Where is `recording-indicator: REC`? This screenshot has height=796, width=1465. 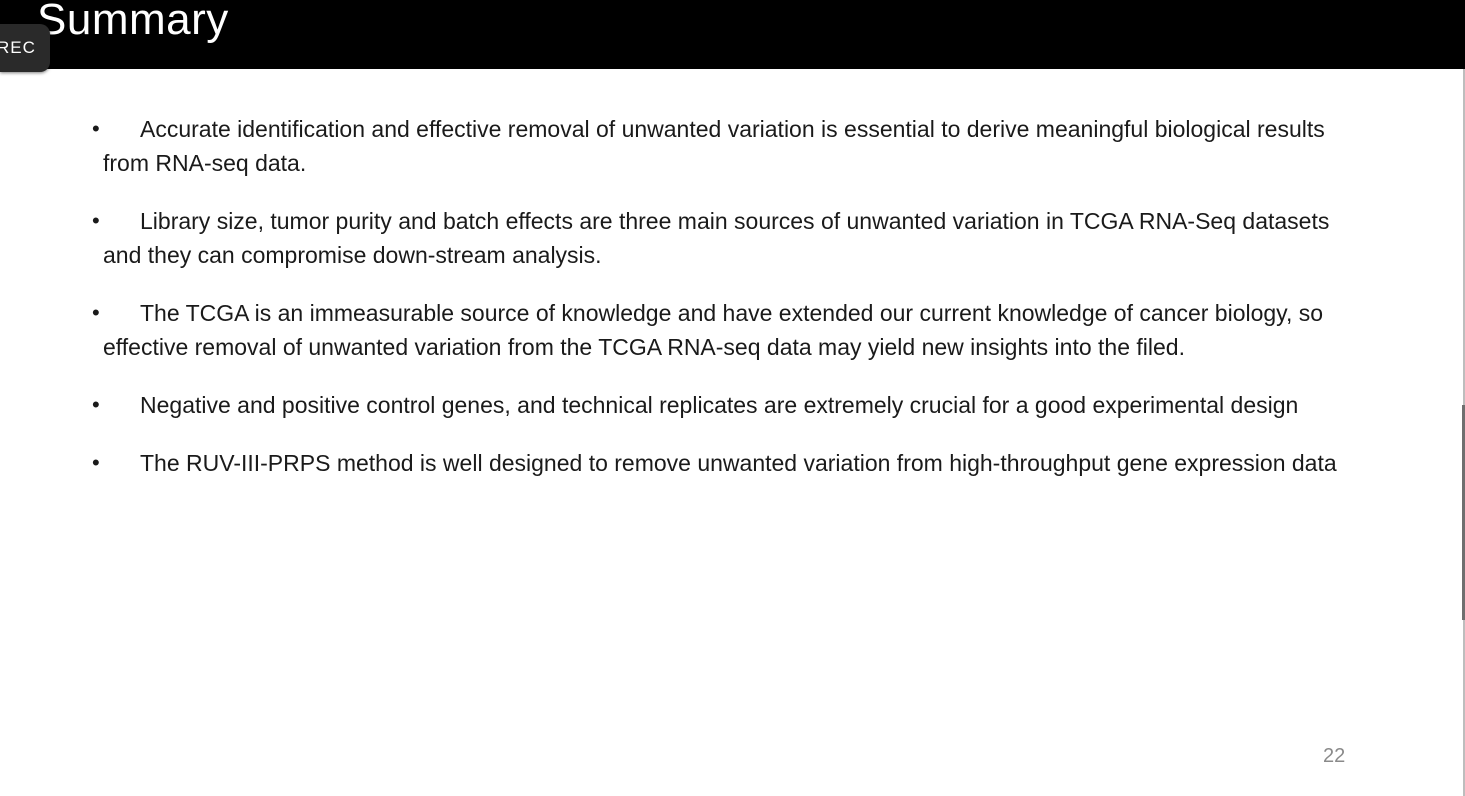
recording-indicator: REC is located at coordinates (25, 48).